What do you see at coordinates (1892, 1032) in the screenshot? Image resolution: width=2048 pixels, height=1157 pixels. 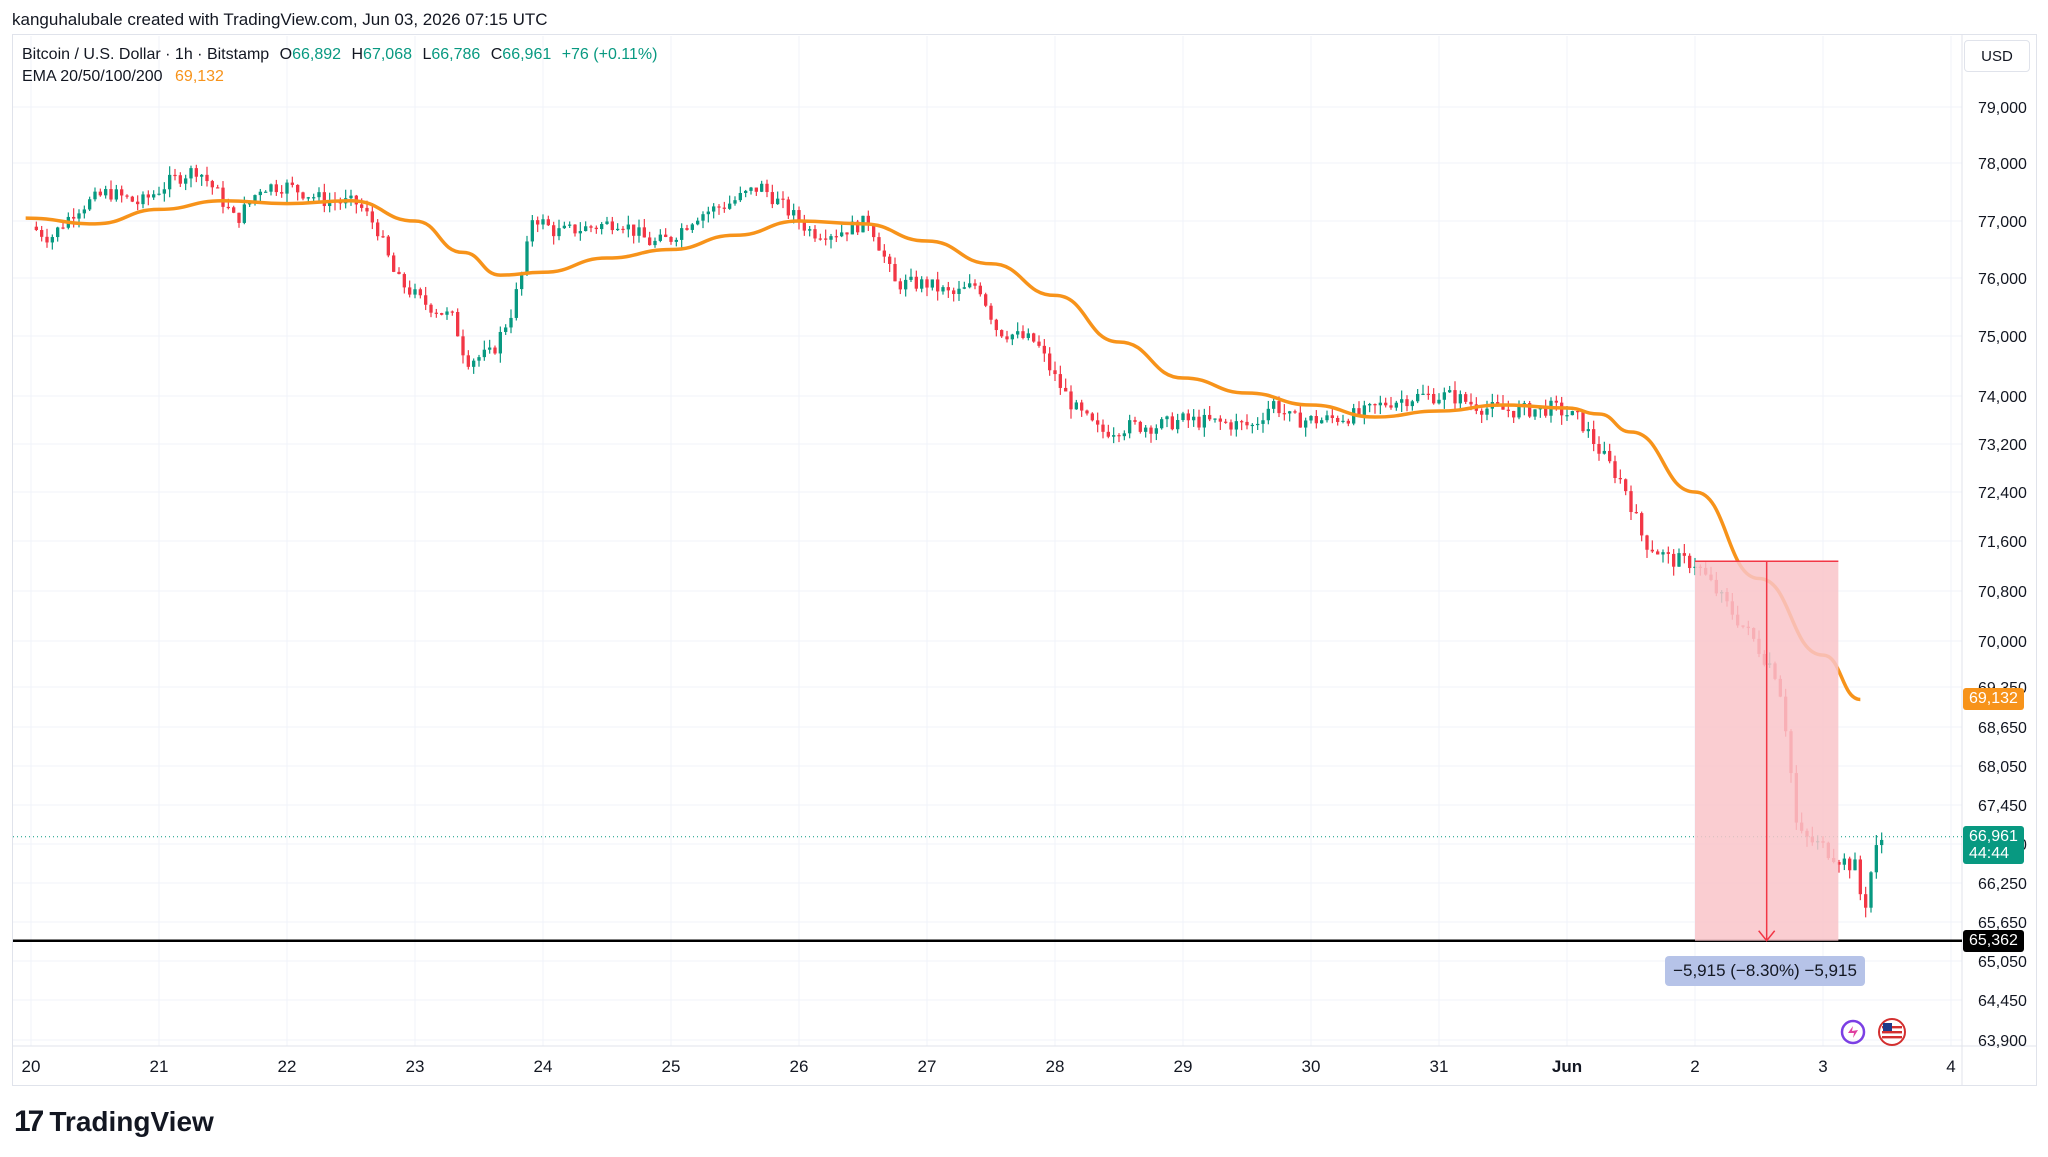 I see `us-flag-icon` at bounding box center [1892, 1032].